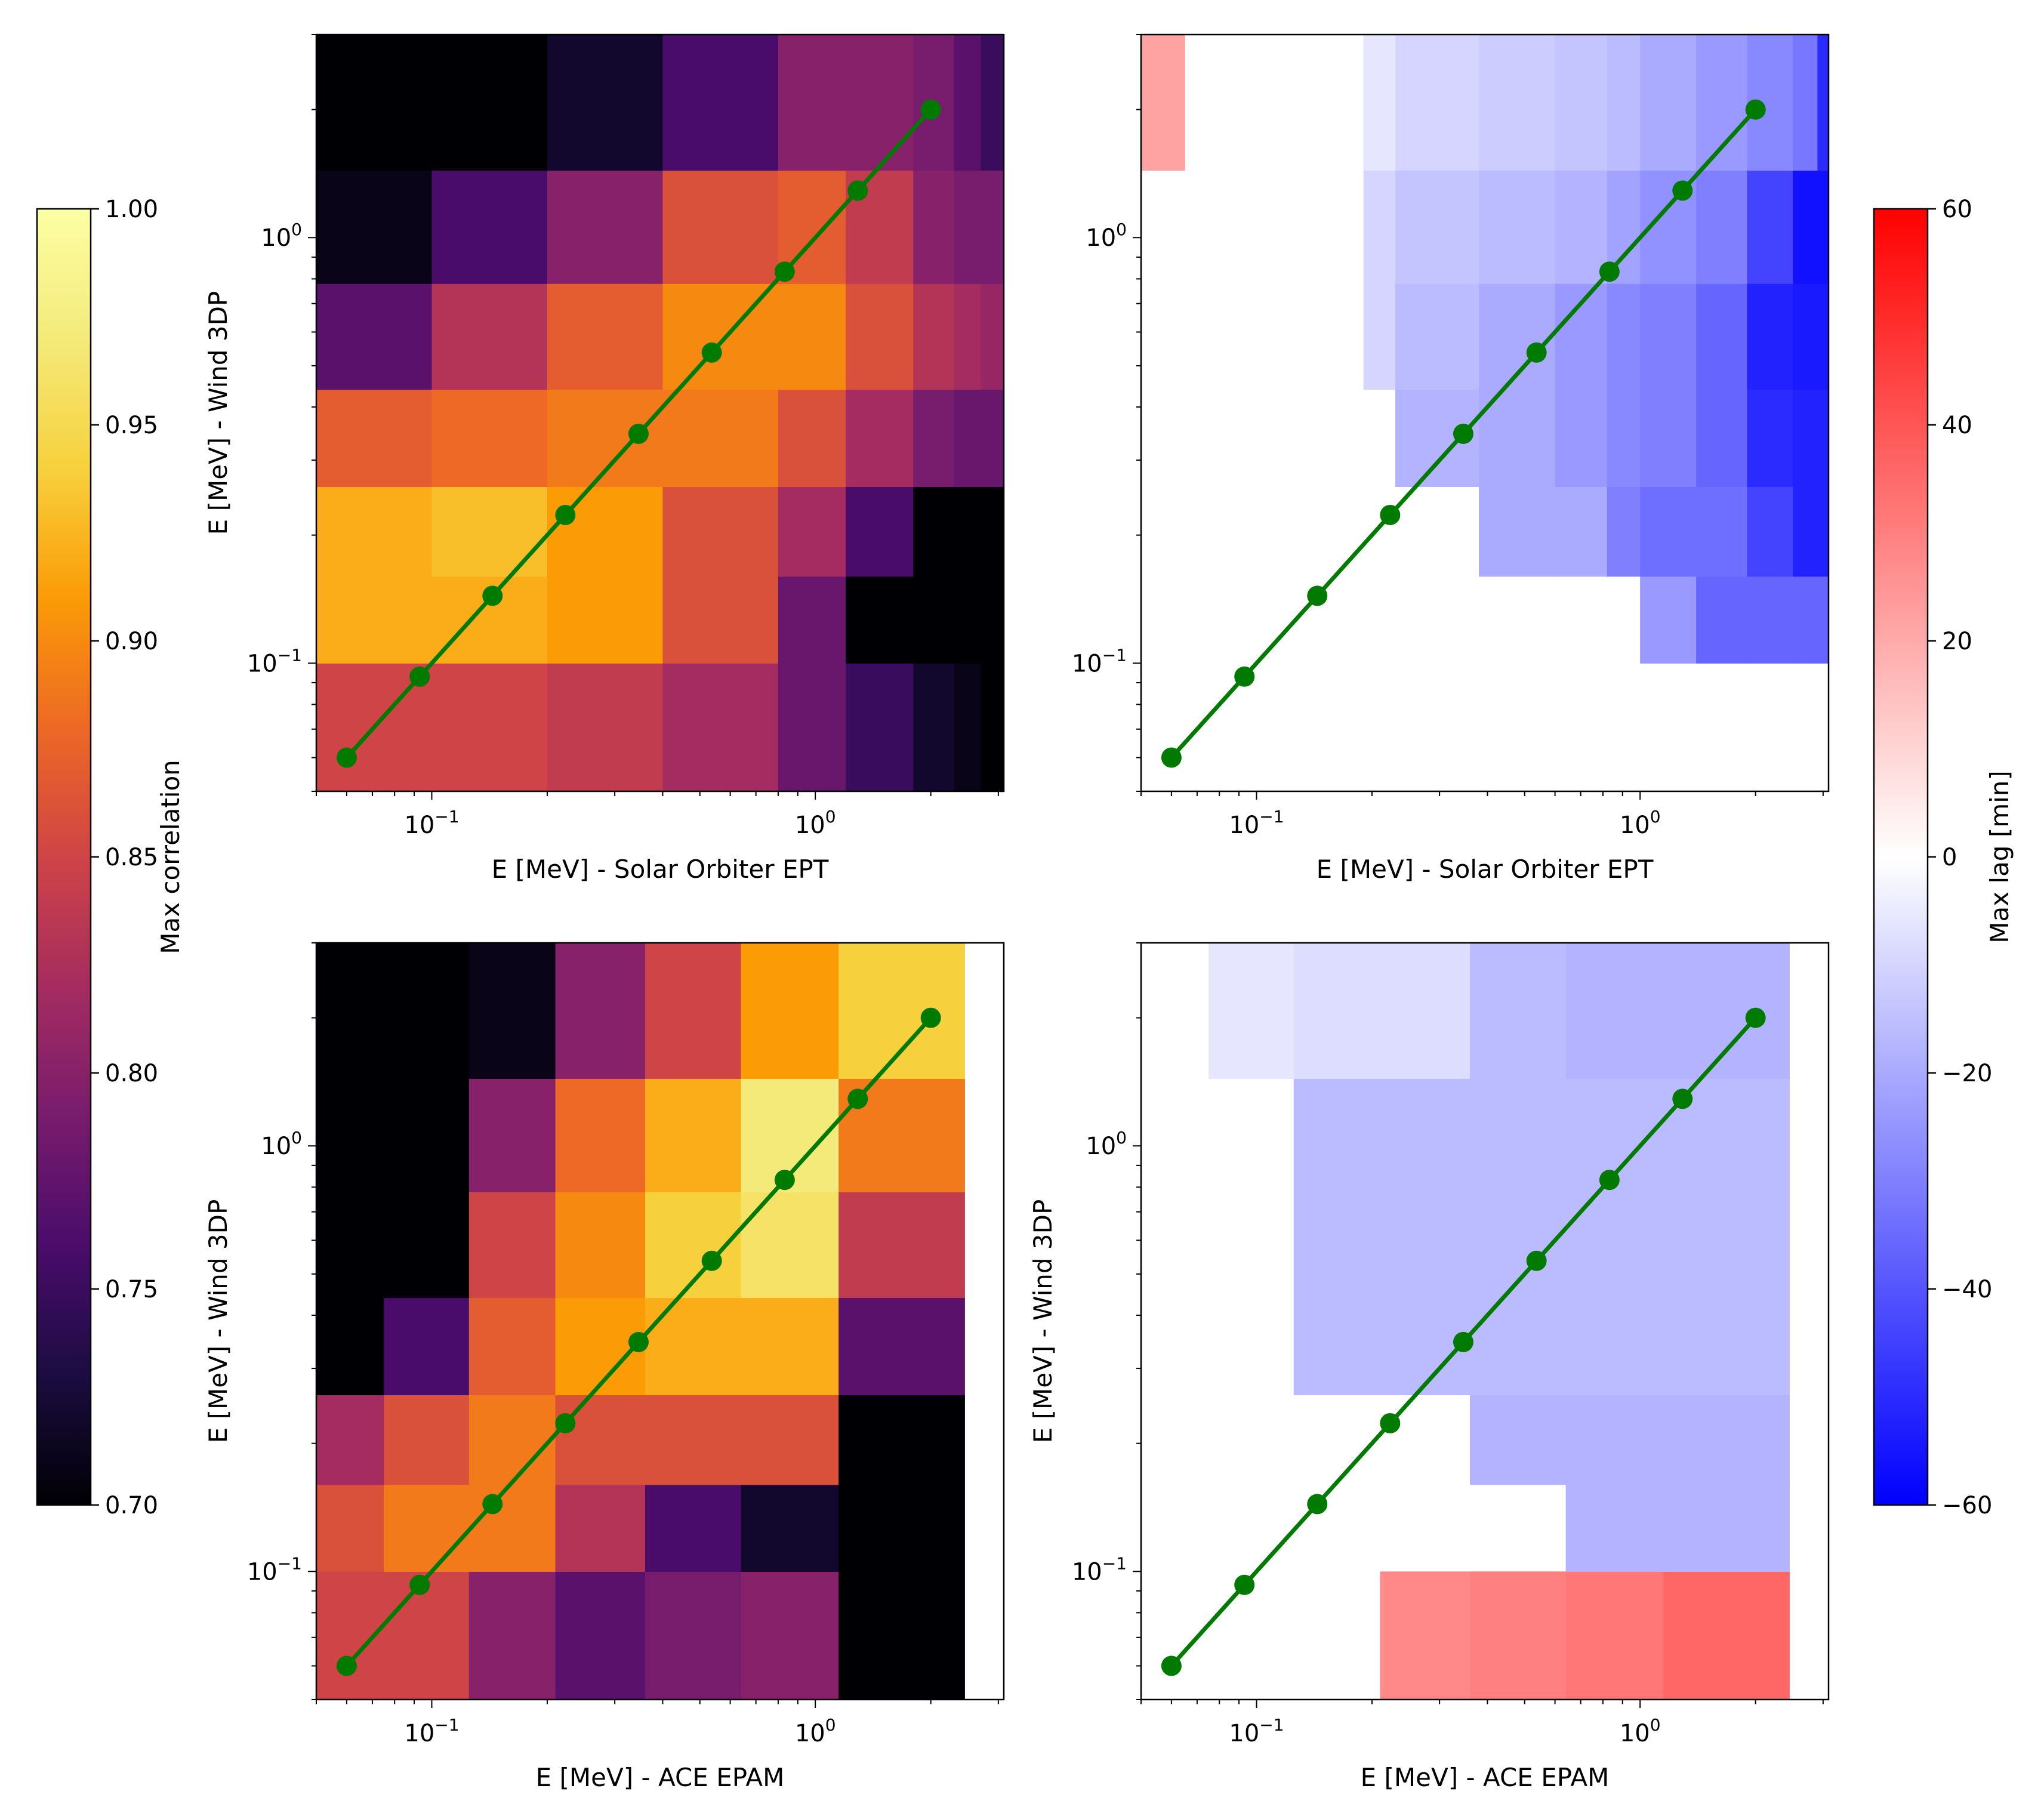 The image size is (2044, 1801). Describe the element at coordinates (131, 426) in the screenshot. I see `colorbar-tick-label: 0.95` at that location.